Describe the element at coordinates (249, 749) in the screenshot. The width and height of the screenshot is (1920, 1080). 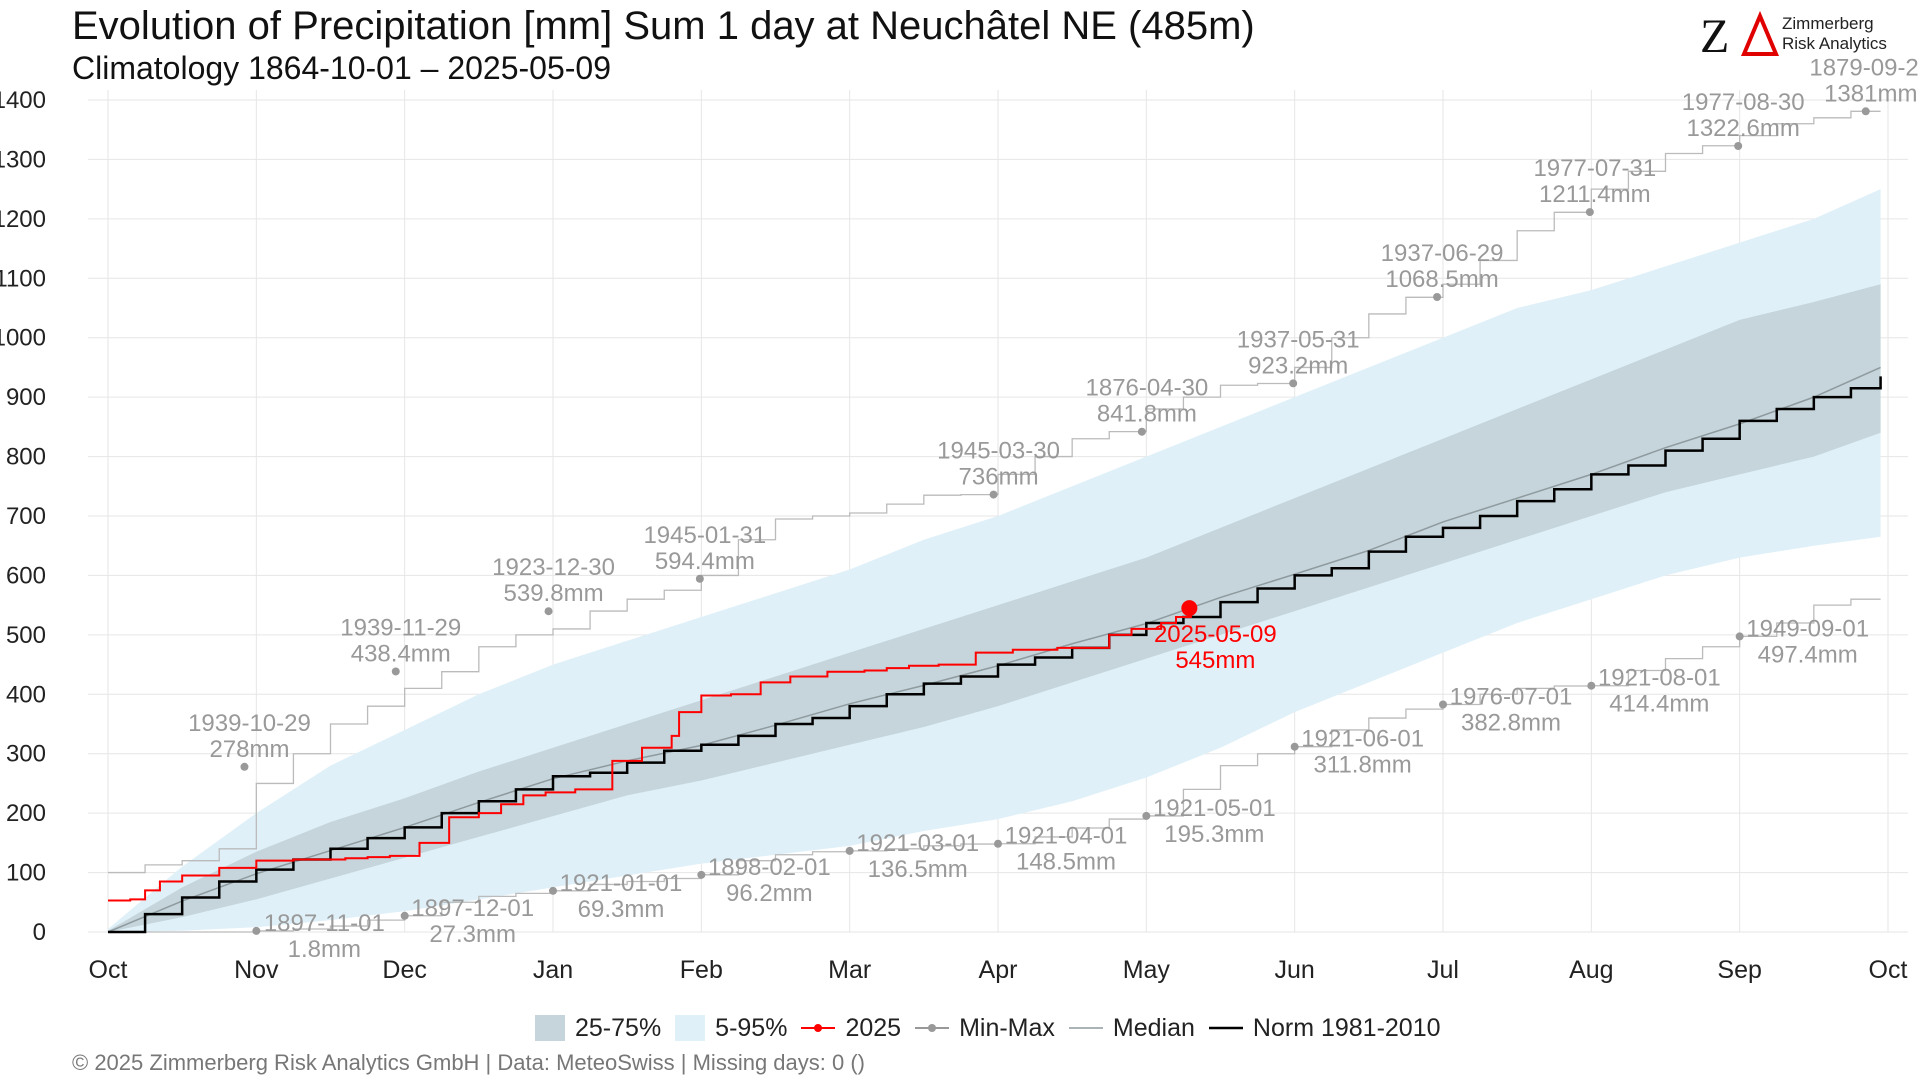
I see `max-annotation-value: 278mm` at that location.